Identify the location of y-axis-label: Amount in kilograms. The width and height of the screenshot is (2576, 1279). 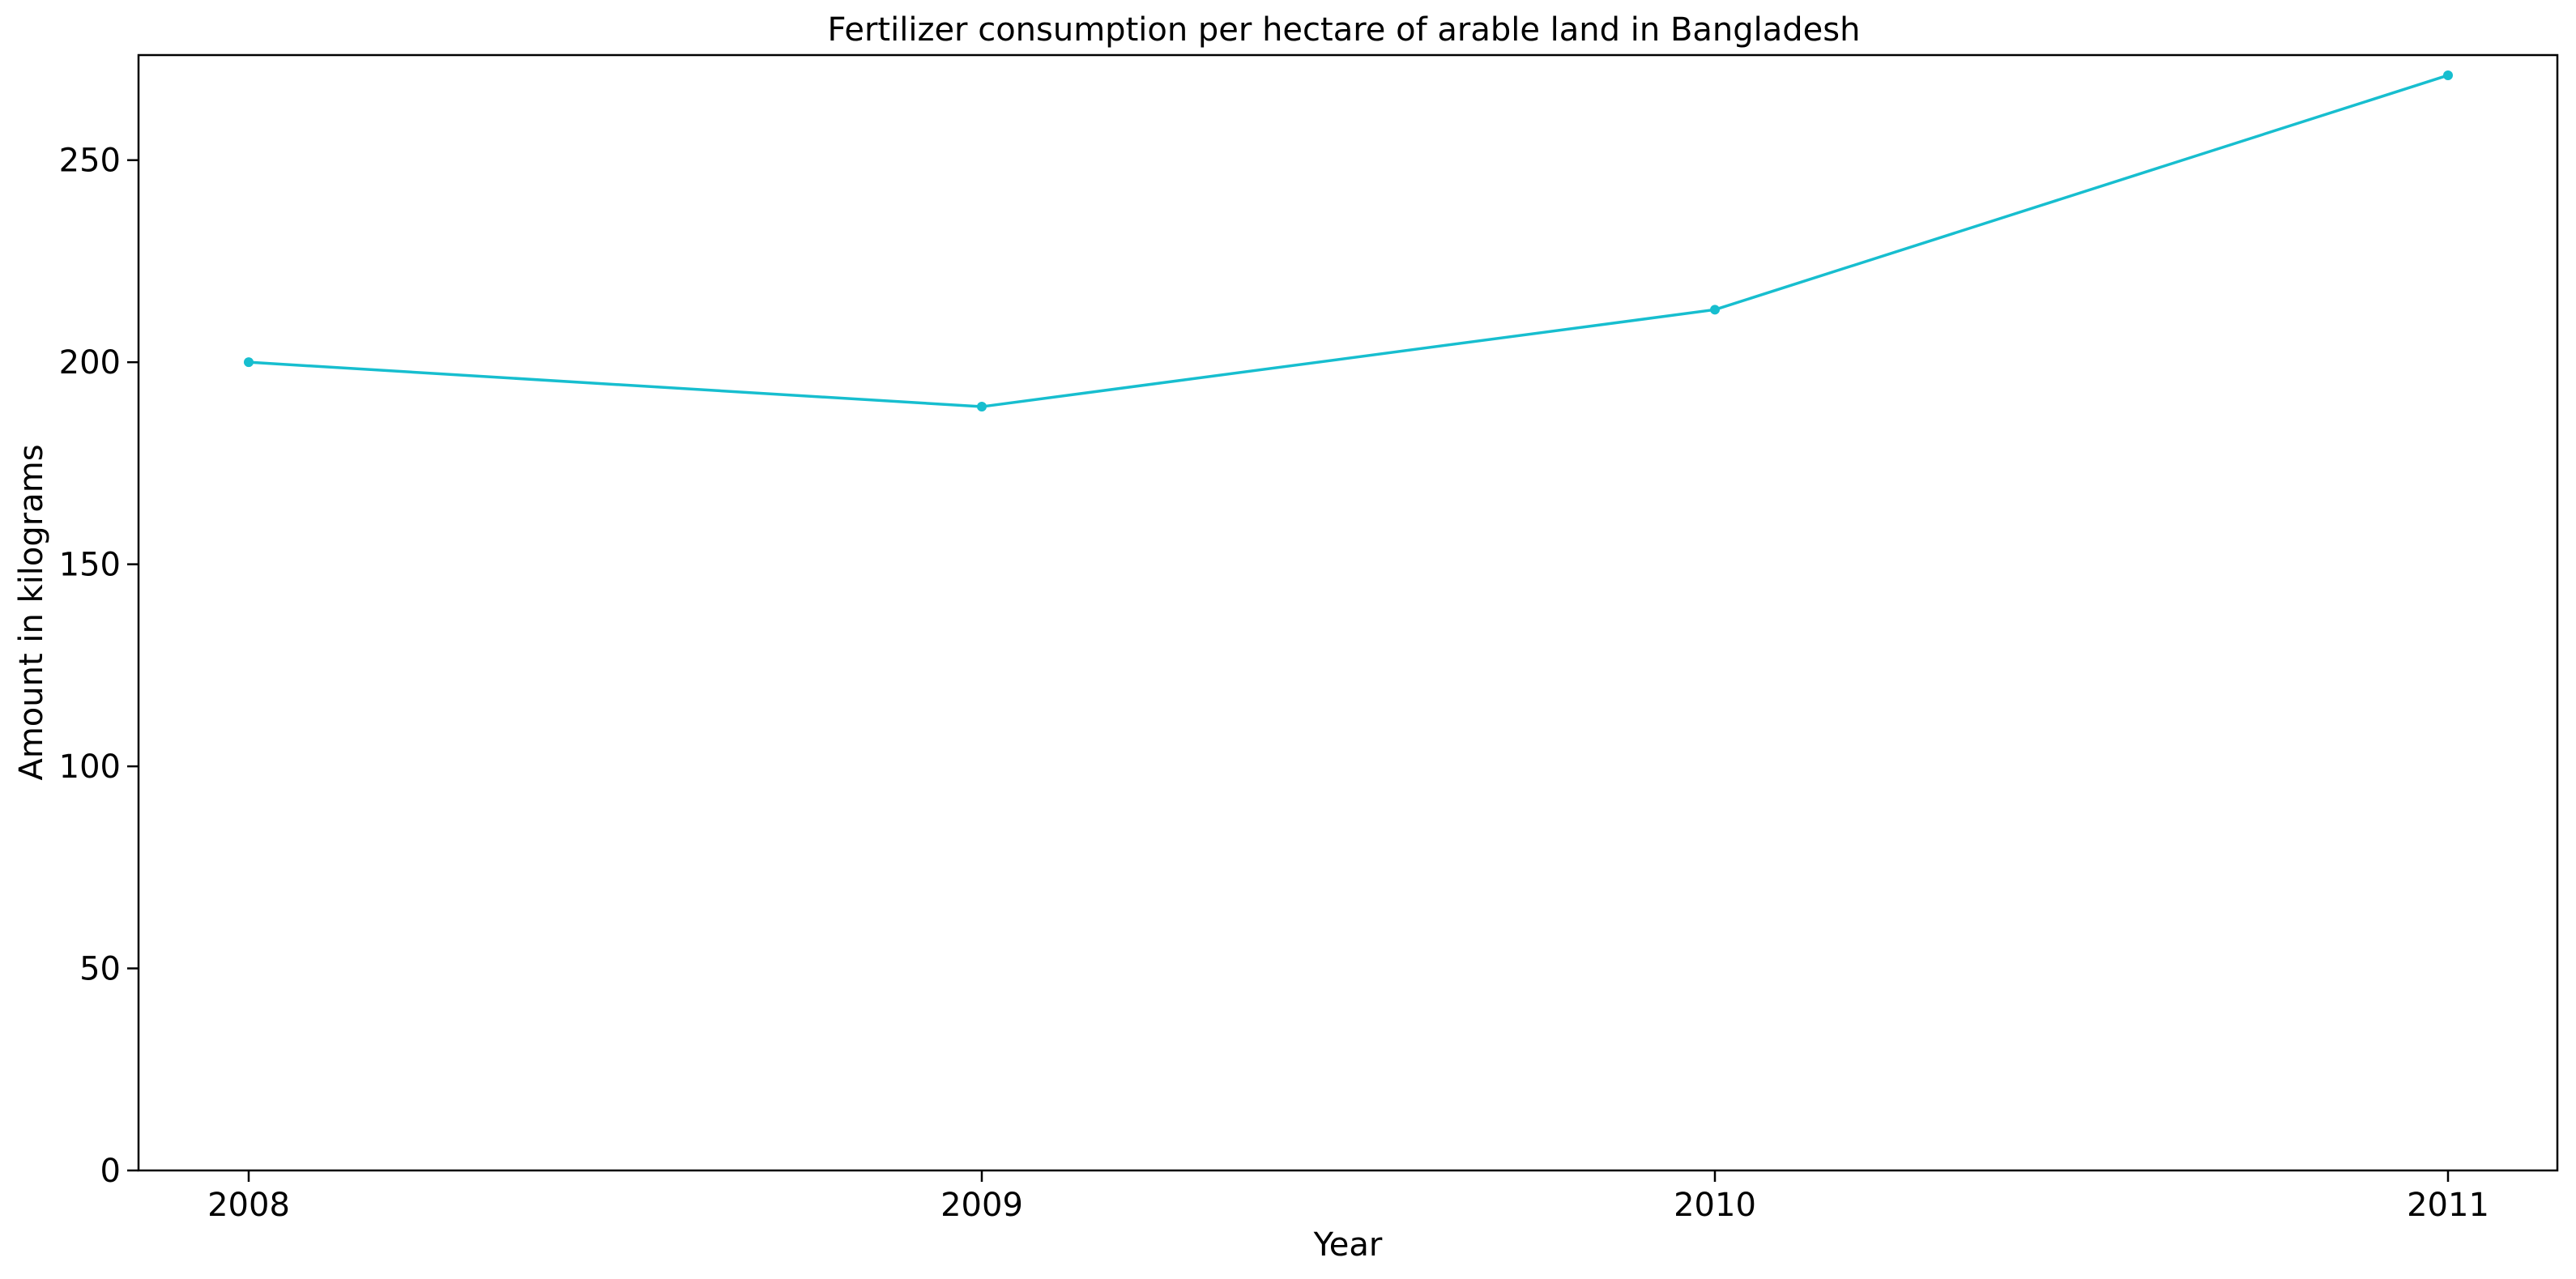
(31, 612).